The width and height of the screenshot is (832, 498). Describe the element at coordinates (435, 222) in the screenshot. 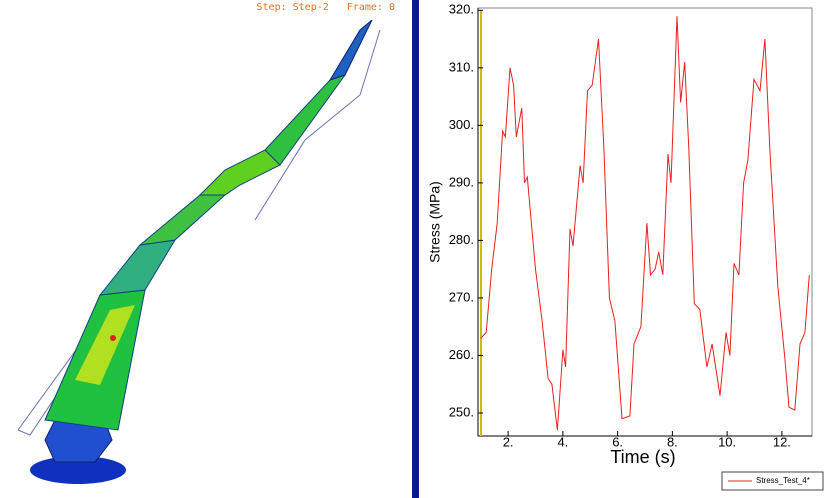

I see `y-axis-title: Stress (MPa)` at that location.